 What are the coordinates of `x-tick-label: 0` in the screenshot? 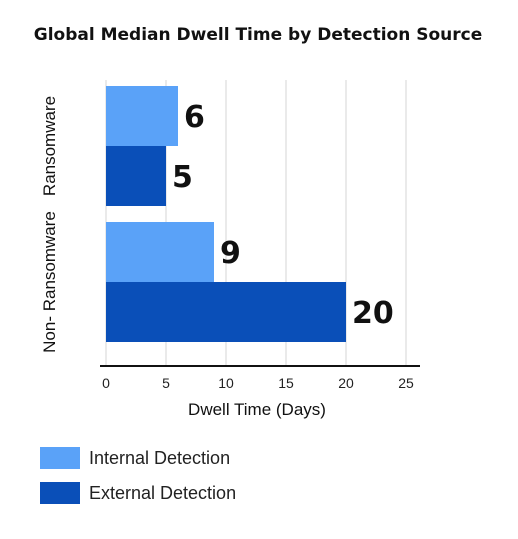 It's located at (106, 383).